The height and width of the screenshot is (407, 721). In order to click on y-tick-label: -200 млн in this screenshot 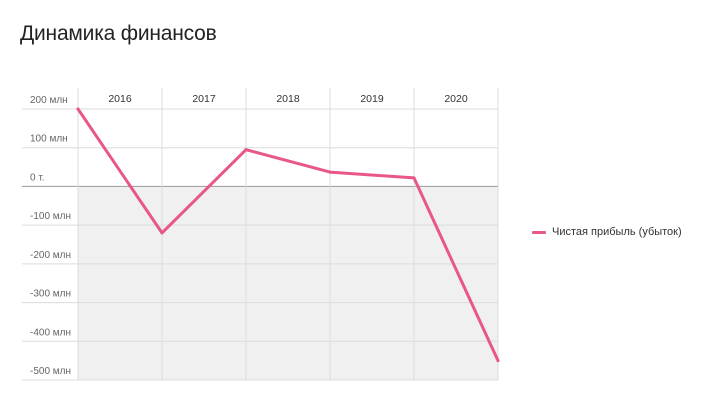, I will do `click(50, 255)`.